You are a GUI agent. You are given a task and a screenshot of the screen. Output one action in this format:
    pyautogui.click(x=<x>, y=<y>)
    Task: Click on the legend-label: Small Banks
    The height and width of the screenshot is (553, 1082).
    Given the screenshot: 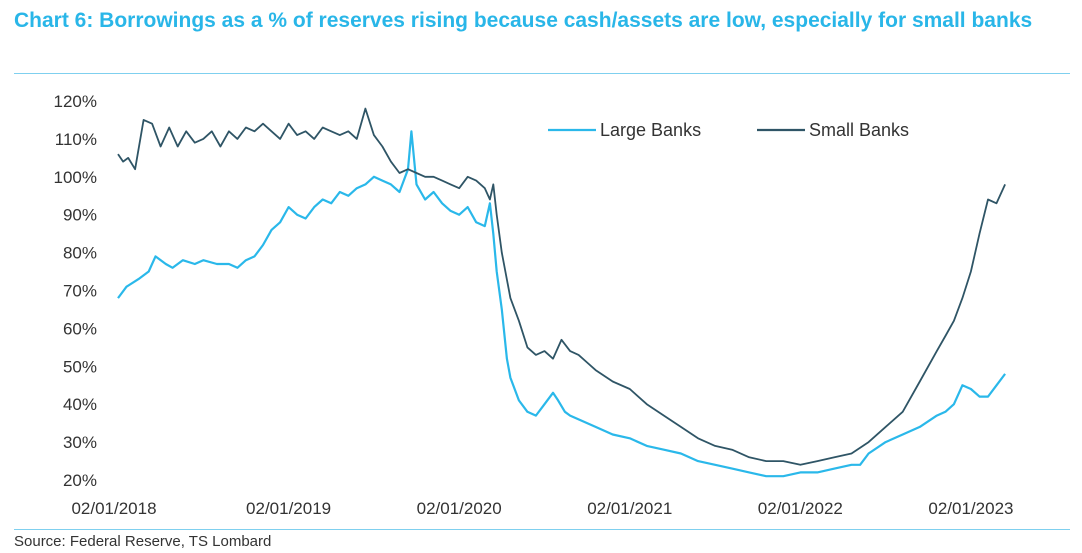 What is the action you would take?
    pyautogui.click(x=859, y=130)
    